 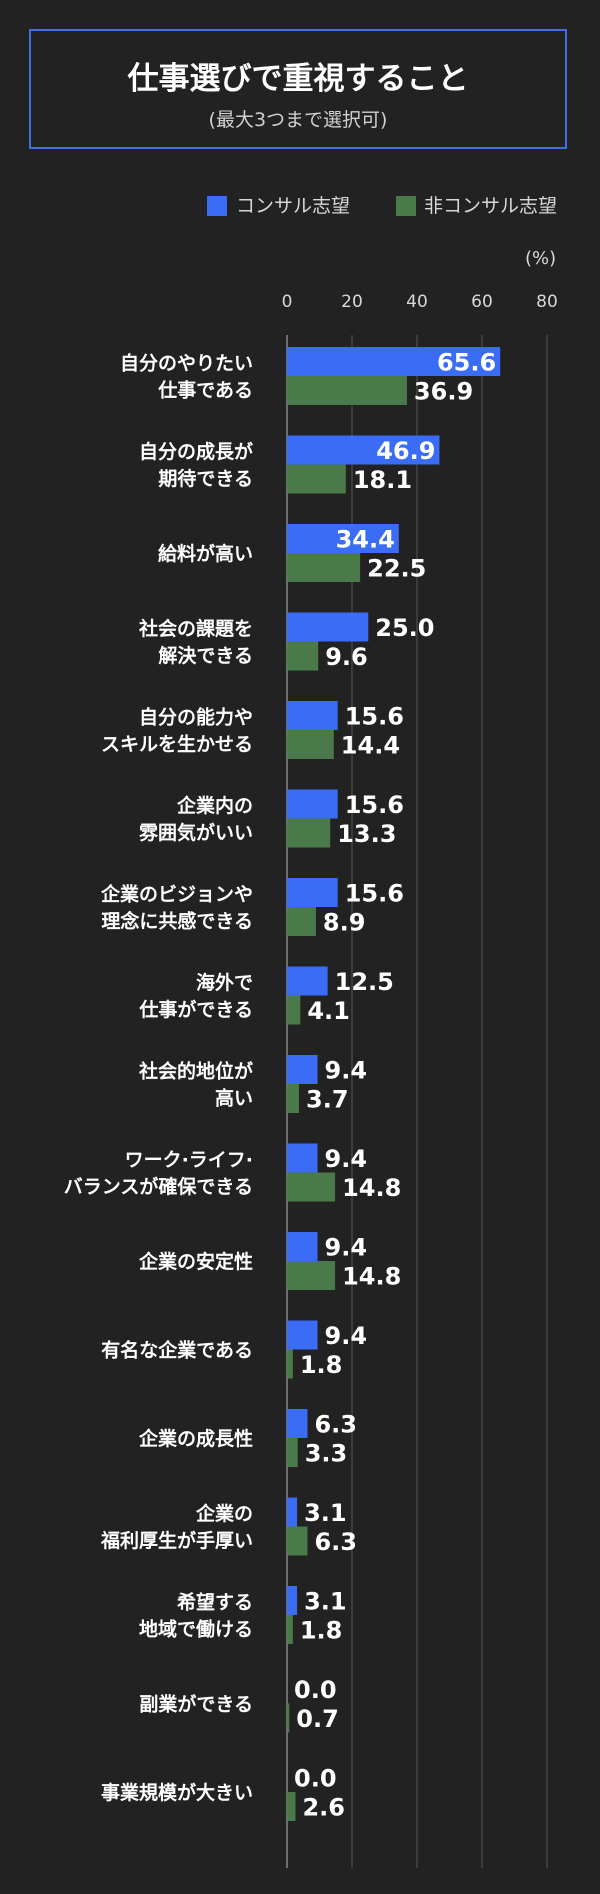 I want to click on value-label-nonconsul: 9.6, so click(x=346, y=657).